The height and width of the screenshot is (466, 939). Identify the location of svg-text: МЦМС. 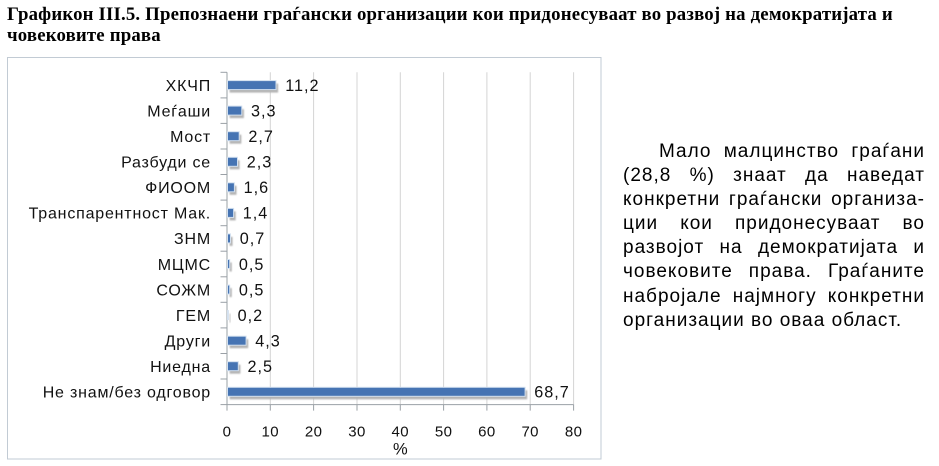
(184, 265).